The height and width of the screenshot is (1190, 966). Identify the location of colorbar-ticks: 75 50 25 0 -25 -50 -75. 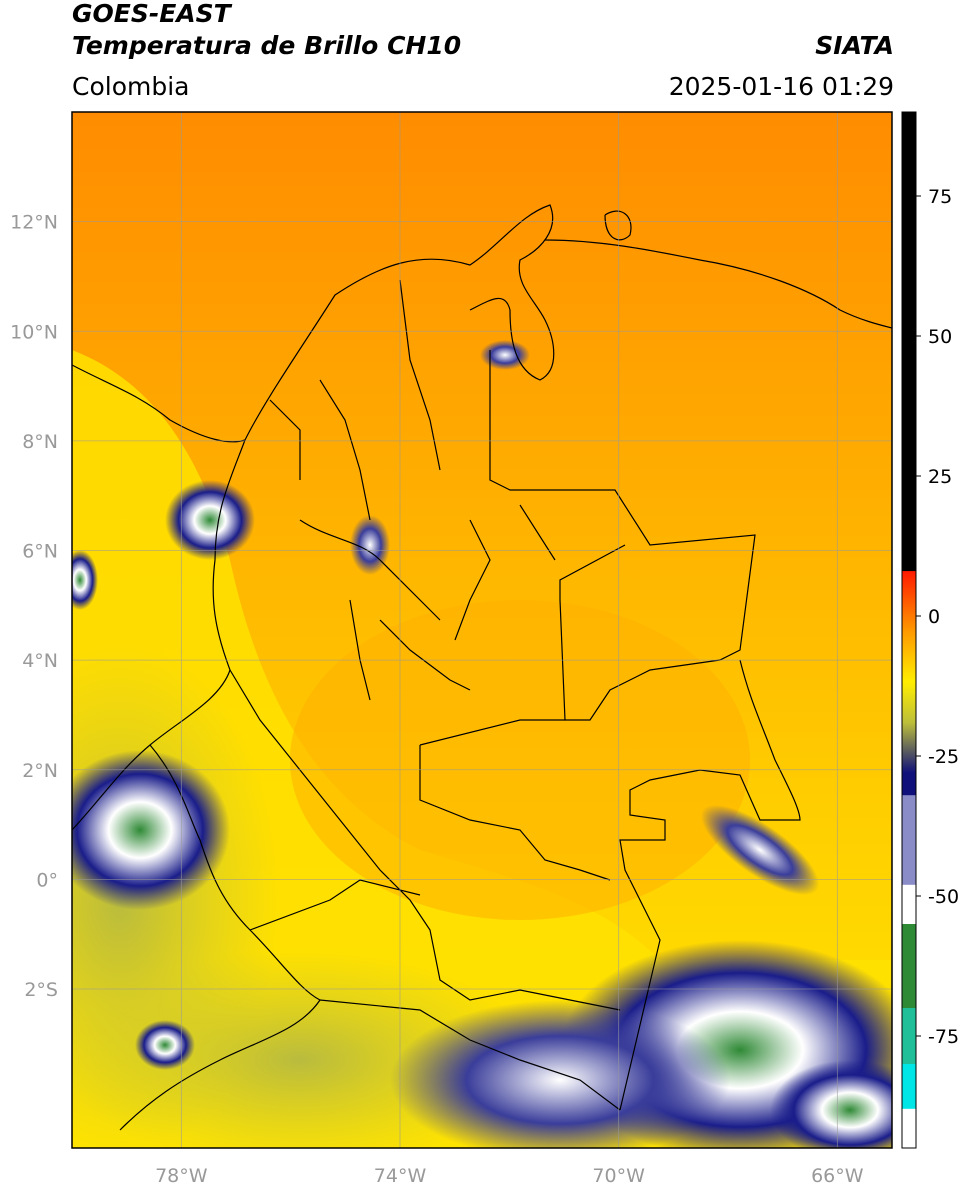
(937, 617).